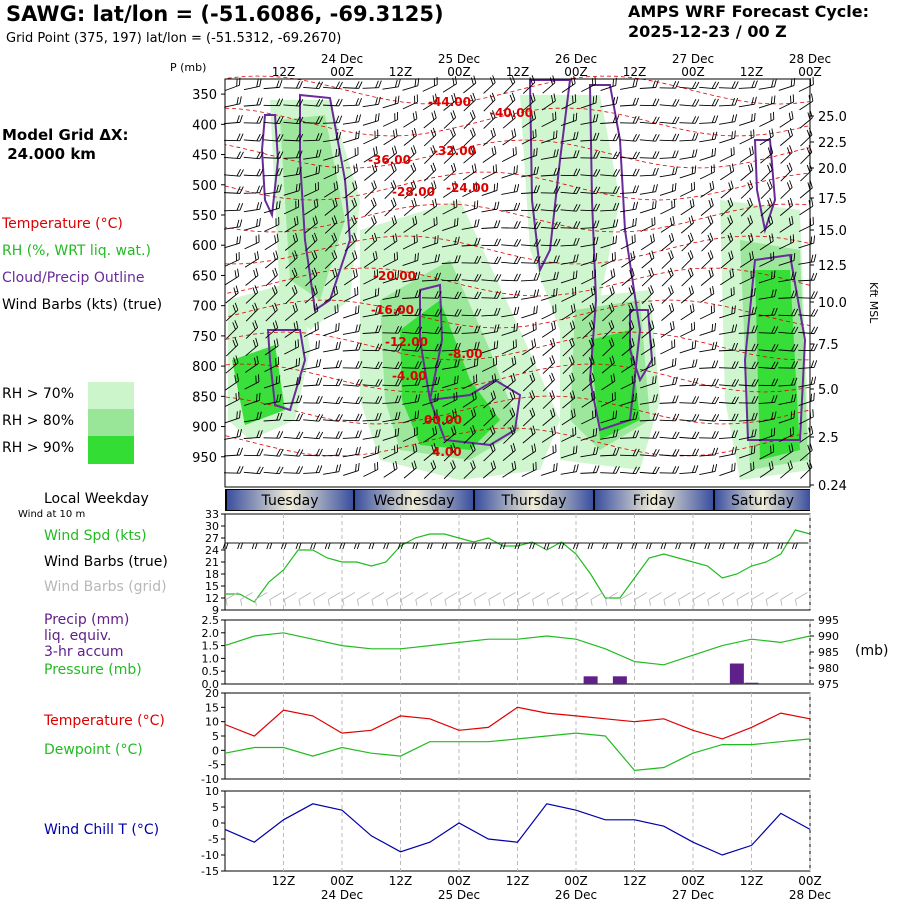 The width and height of the screenshot is (900, 900). What do you see at coordinates (459, 894) in the screenshot?
I see `bottom-date-label: 25 Dec` at bounding box center [459, 894].